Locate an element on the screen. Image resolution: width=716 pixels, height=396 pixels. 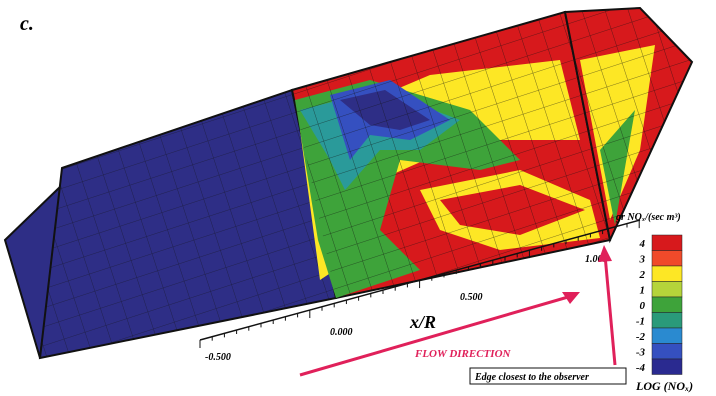
colorbar: 4 3 2 1 0 -1 -2 -3 -4 is located at coordinates (659, 304).